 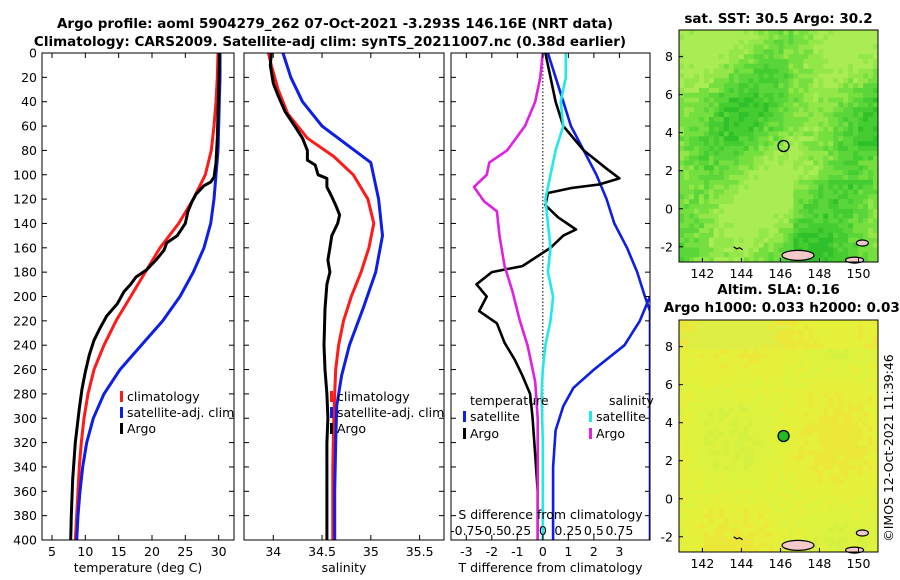 What do you see at coordinates (29, 150) in the screenshot?
I see `y-tick-label: 80` at bounding box center [29, 150].